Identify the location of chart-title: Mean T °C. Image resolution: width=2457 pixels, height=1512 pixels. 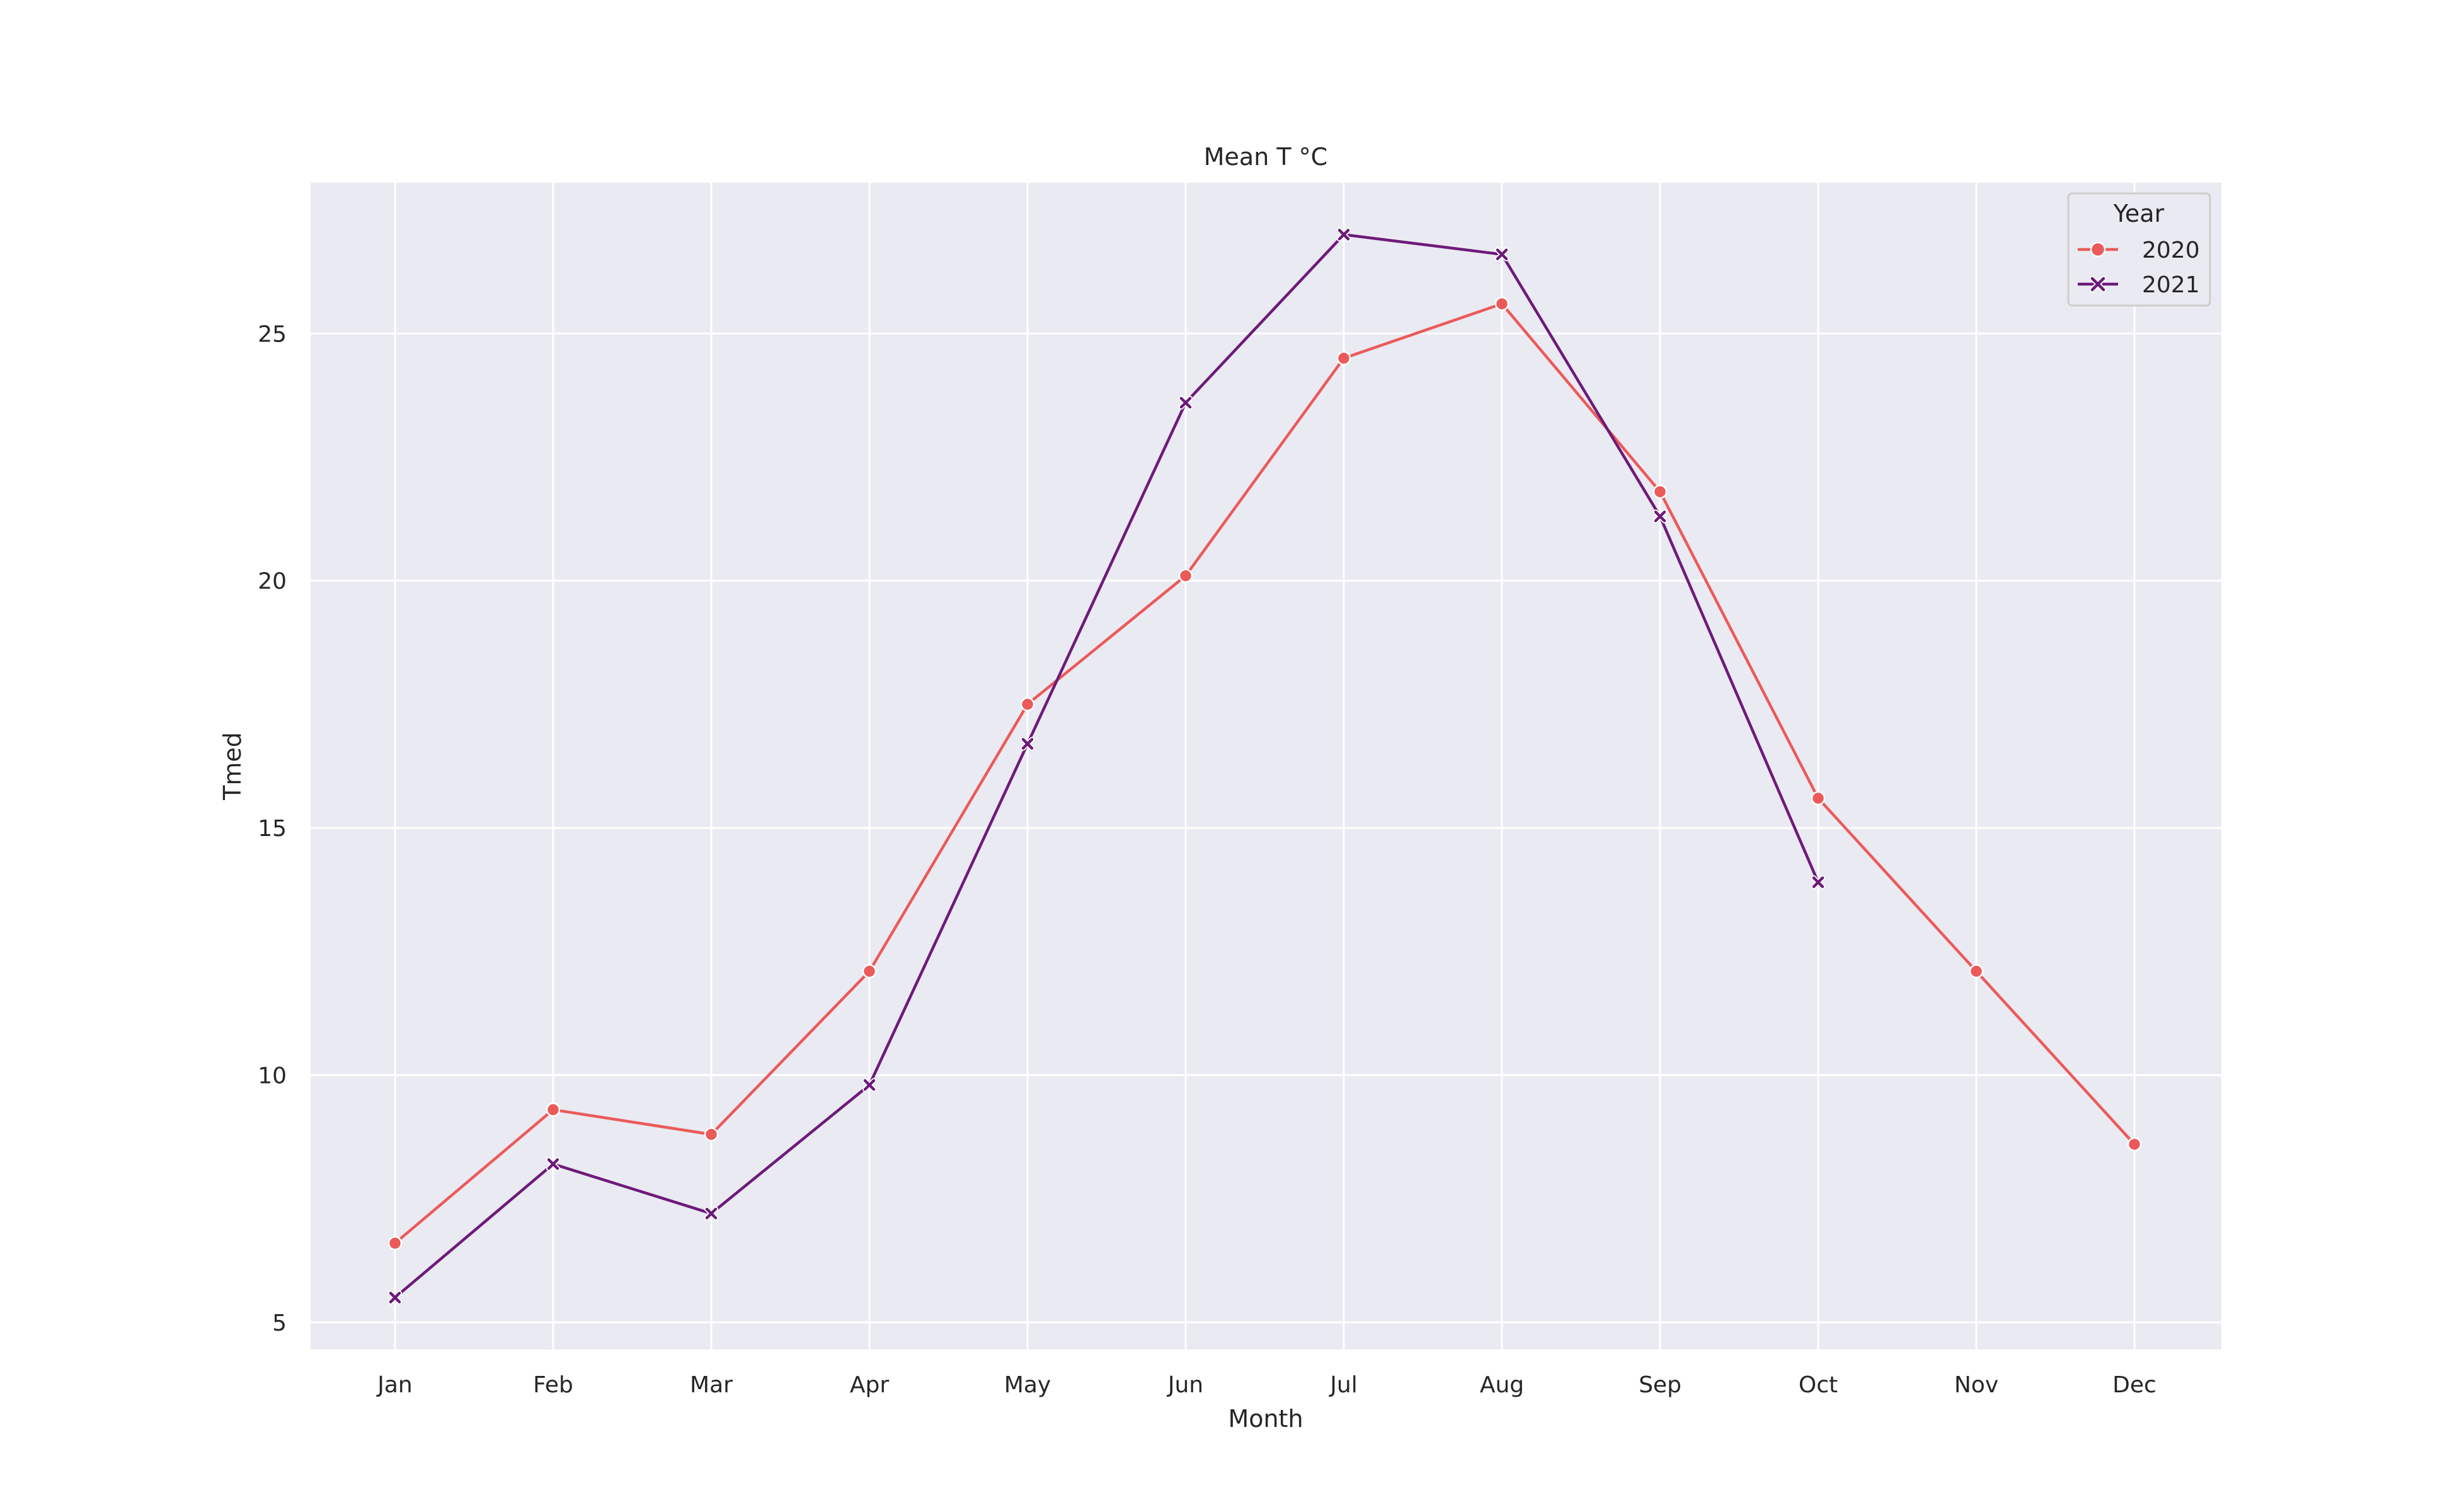
(1265, 157).